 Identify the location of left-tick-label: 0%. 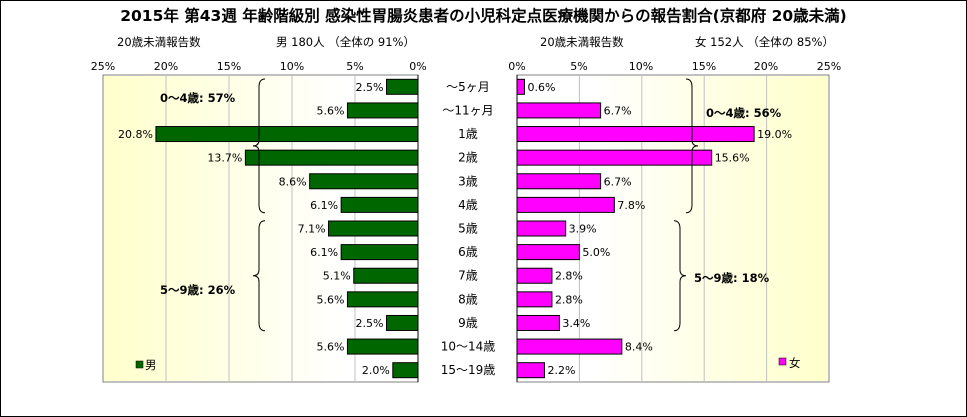
(418, 66).